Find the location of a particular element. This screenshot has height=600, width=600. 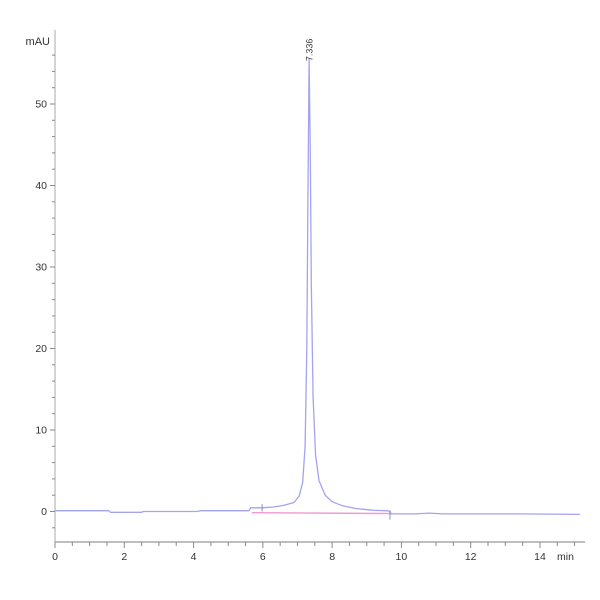

y-tick-label: 20 is located at coordinates (41, 349).